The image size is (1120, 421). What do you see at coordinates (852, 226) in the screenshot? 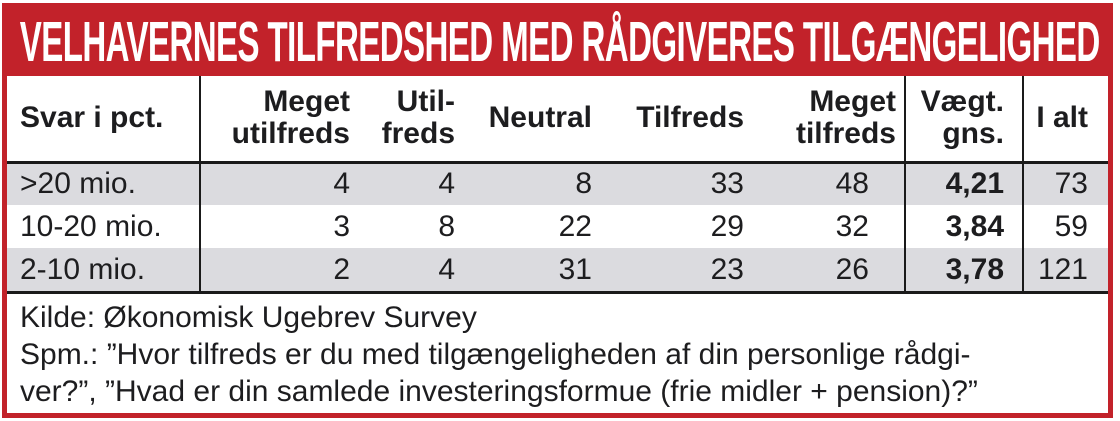
I see `table-cell: 32` at bounding box center [852, 226].